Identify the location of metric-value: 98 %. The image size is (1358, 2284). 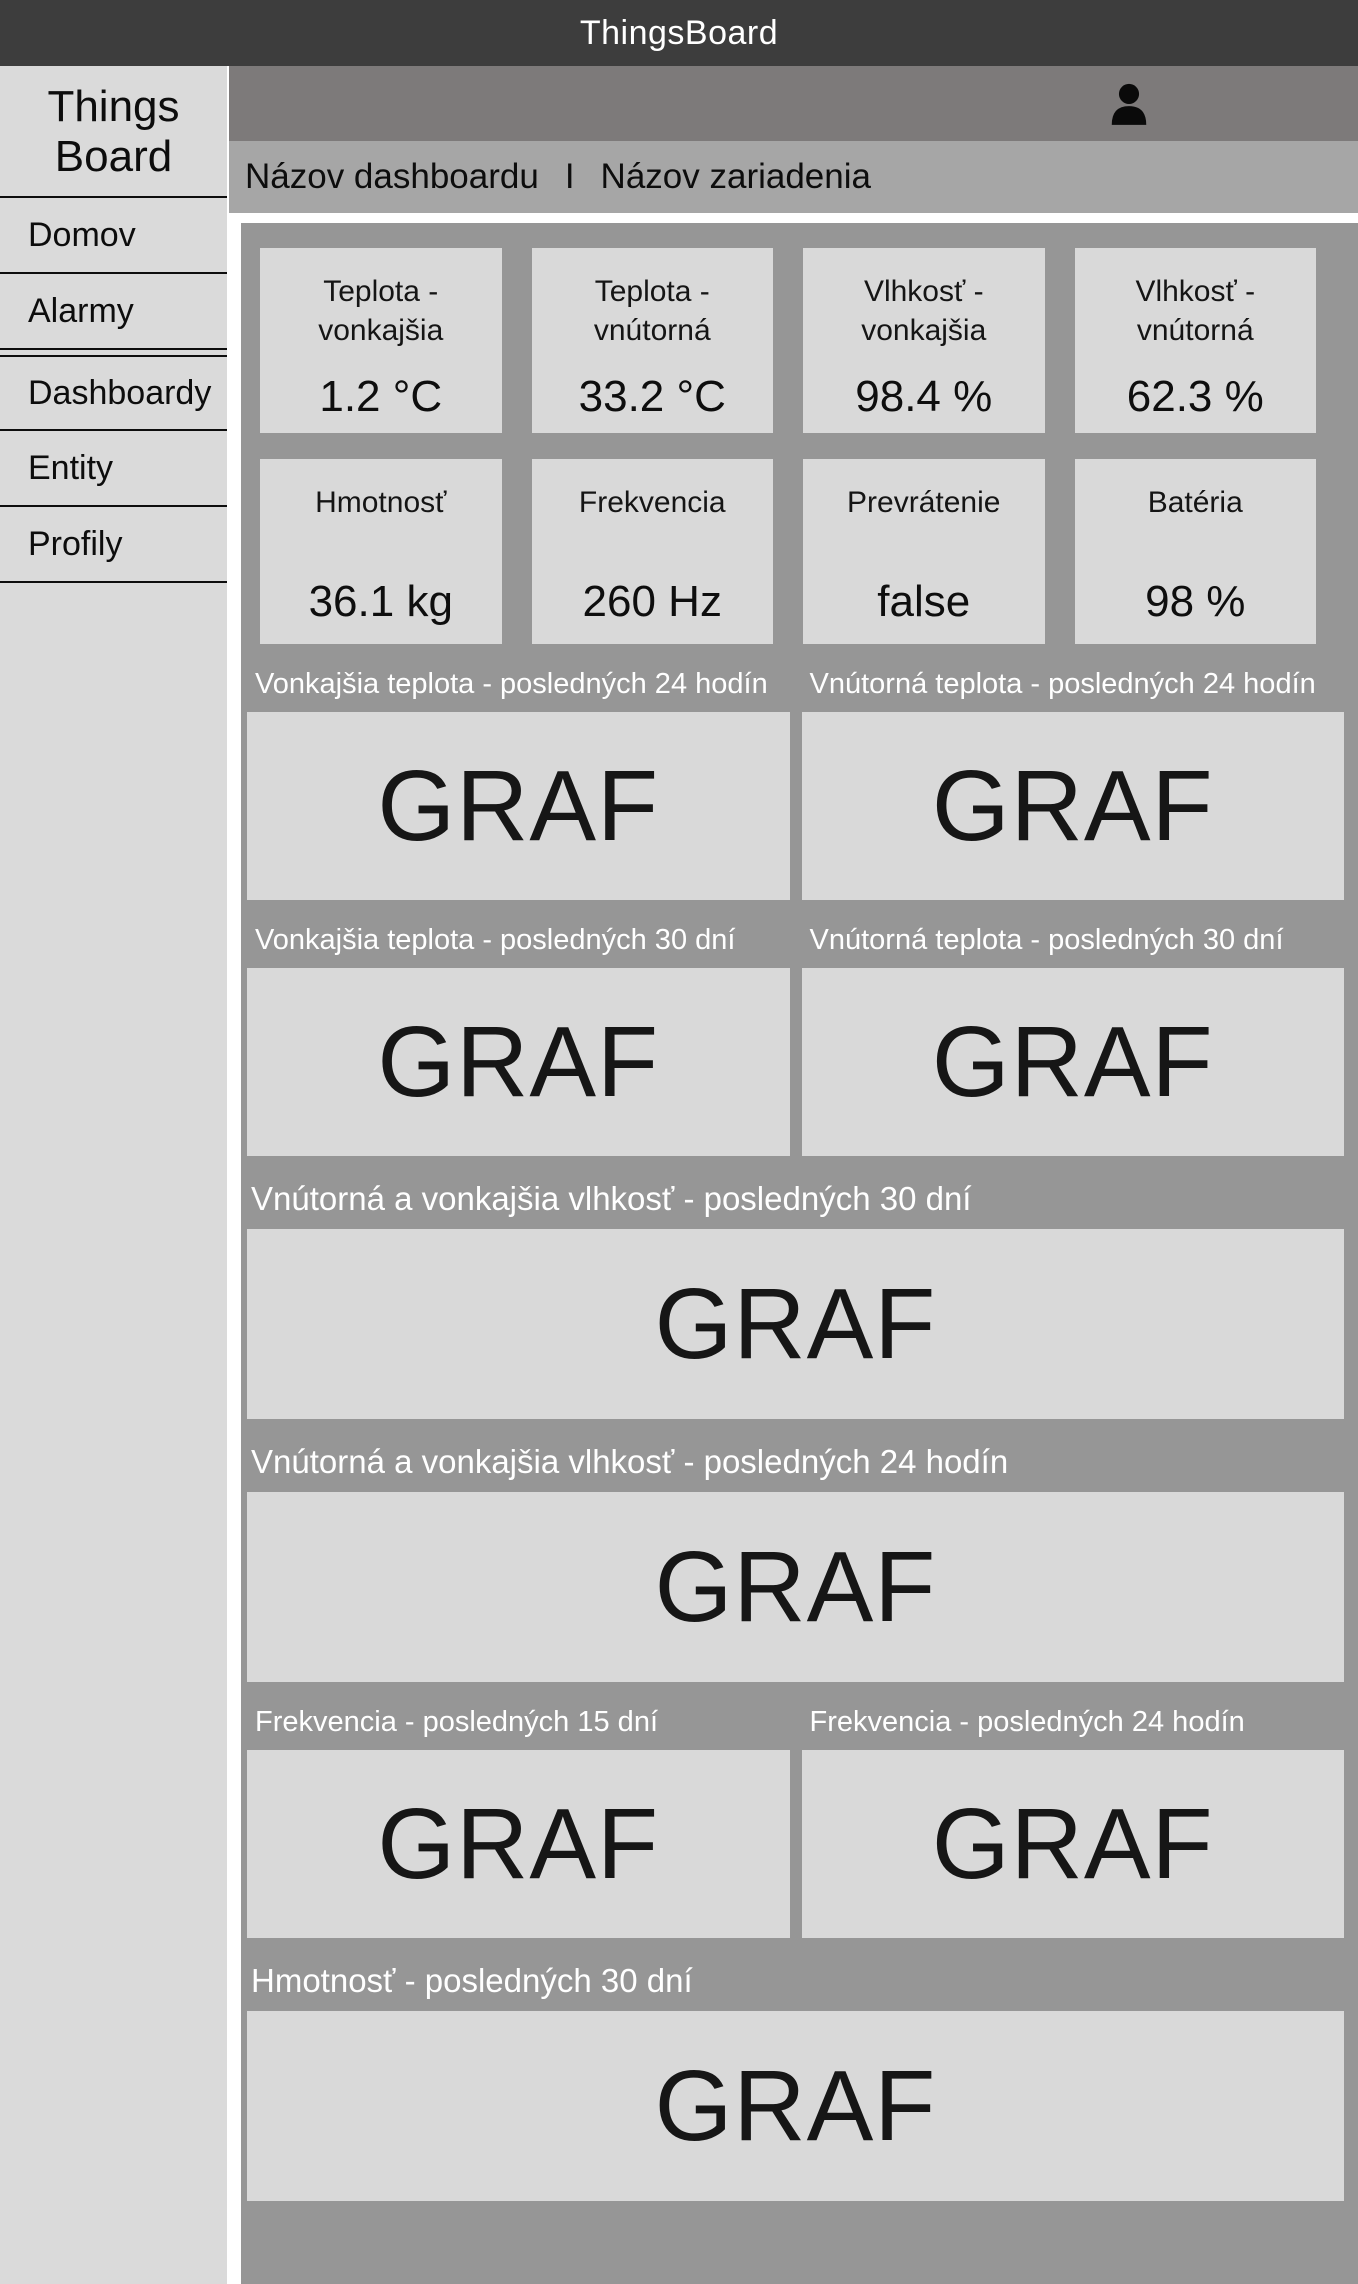
(1195, 601).